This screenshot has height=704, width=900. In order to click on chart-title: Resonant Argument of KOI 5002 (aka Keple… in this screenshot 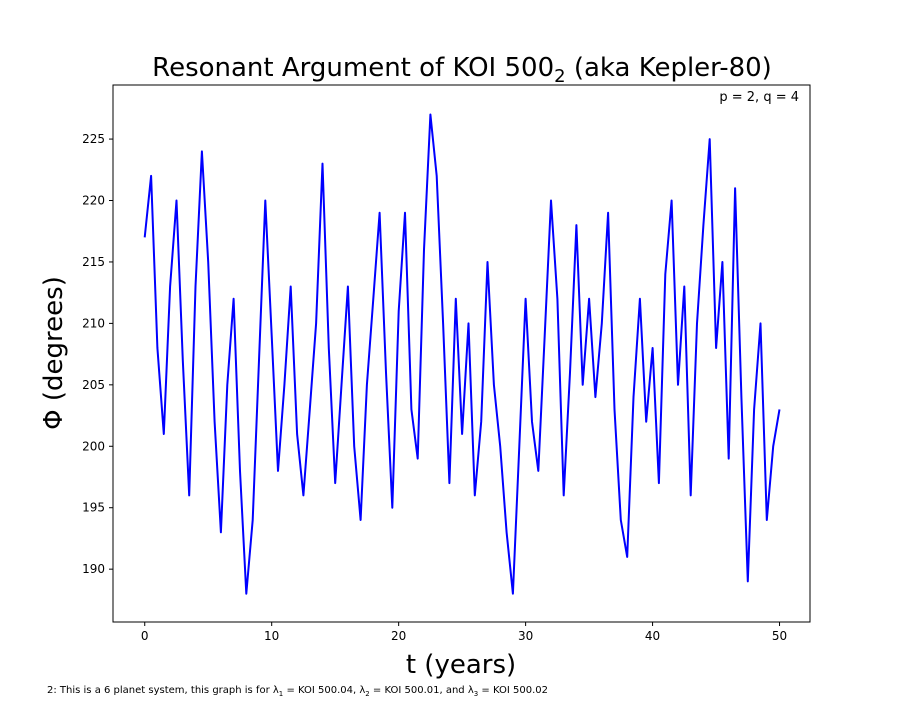, I will do `click(462, 70)`.